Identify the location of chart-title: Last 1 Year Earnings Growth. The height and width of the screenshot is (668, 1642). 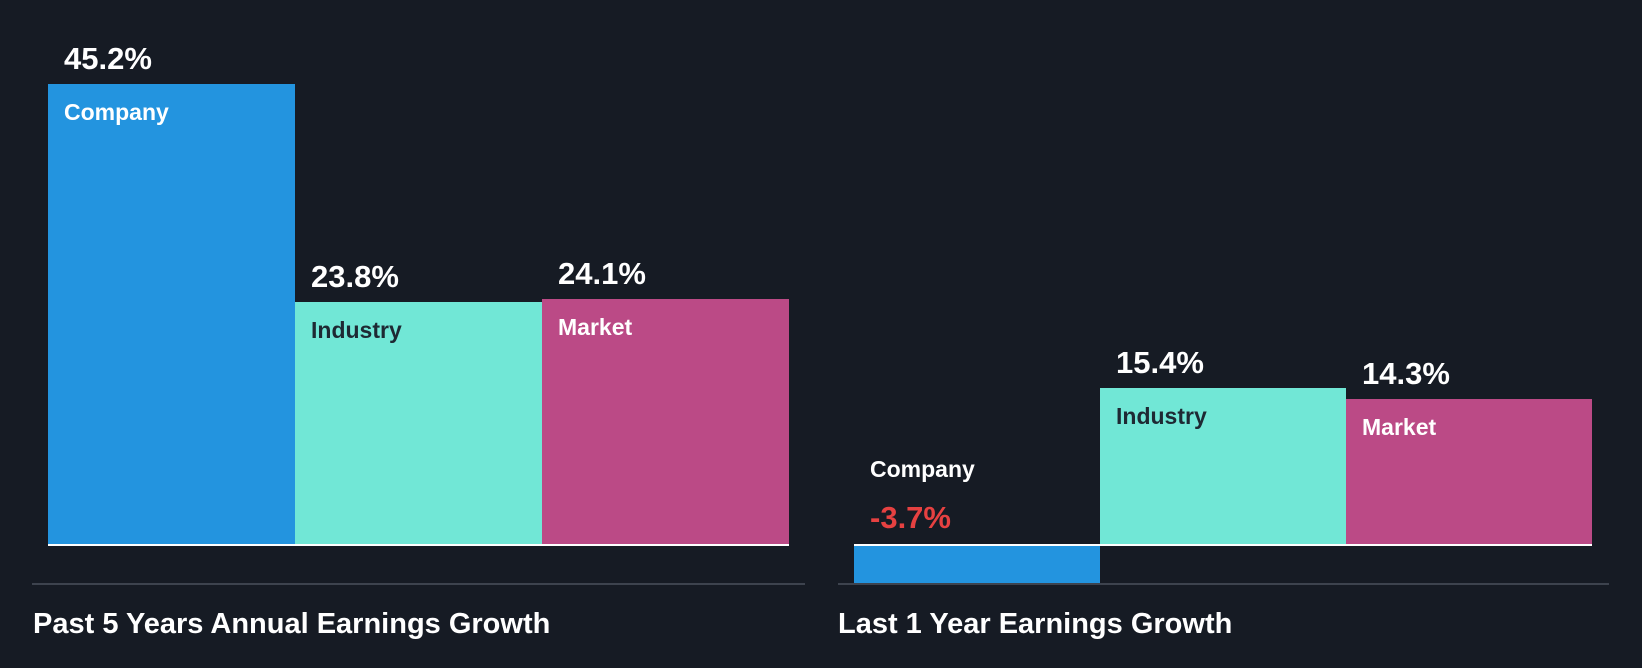
(1035, 624).